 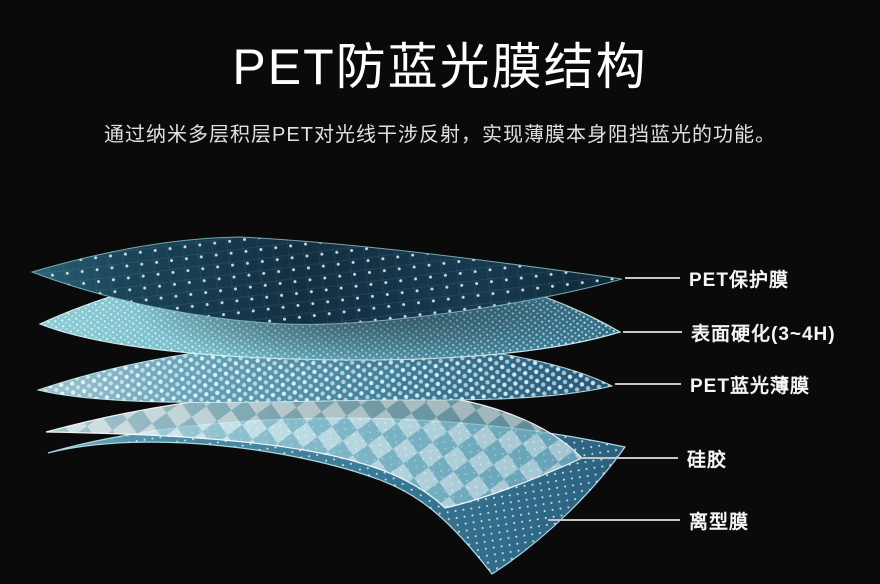 I want to click on annotation-pet-blue-film: PET蓝光薄膜, so click(x=712, y=384).